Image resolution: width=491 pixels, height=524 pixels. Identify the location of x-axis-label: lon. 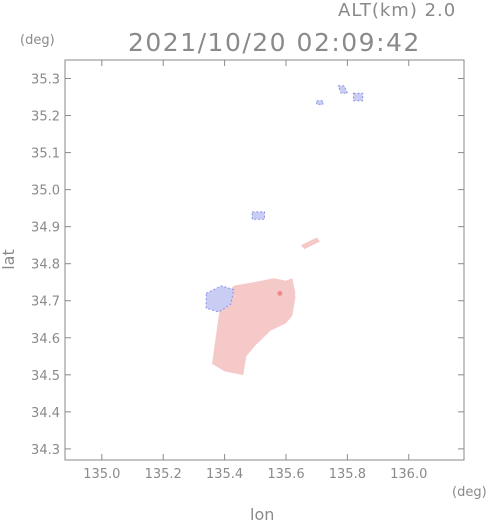
(262, 514).